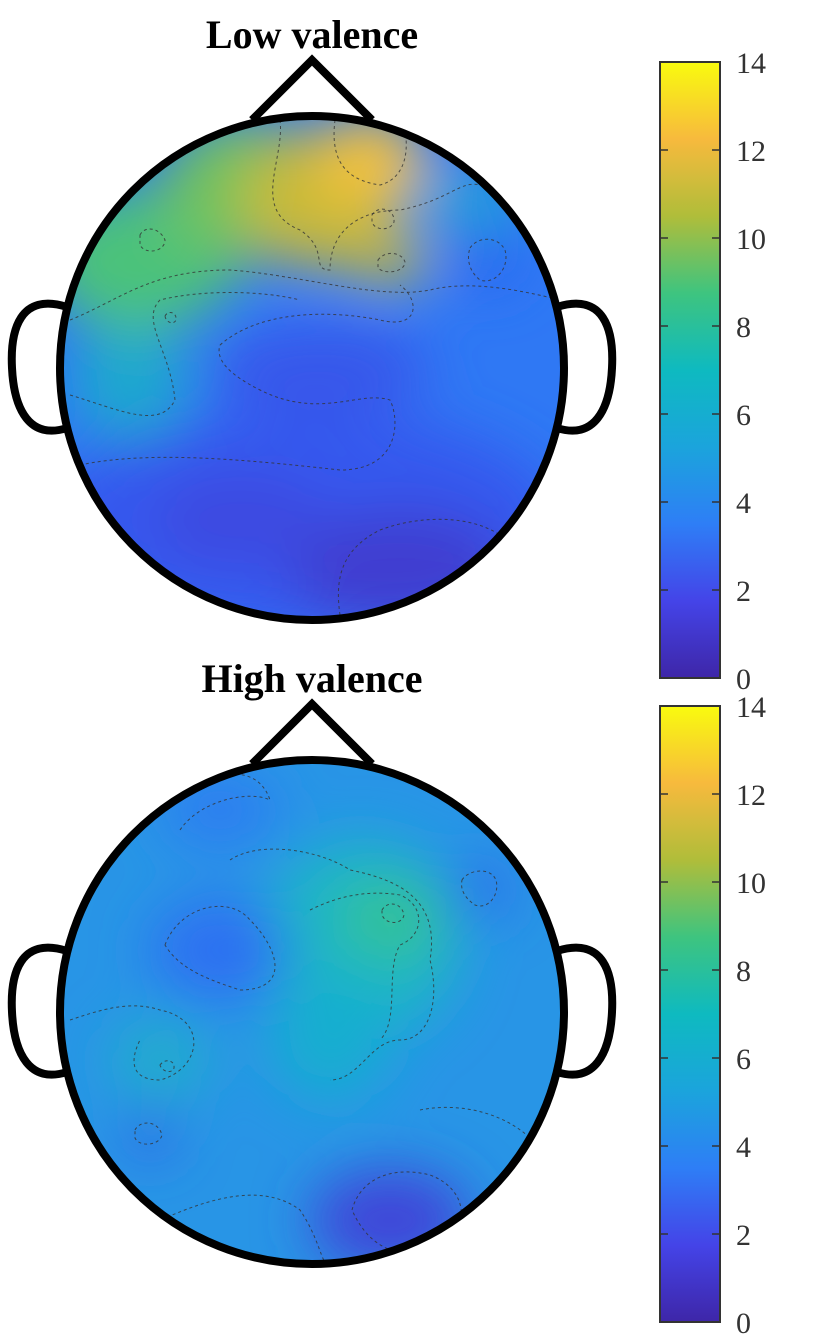 The width and height of the screenshot is (830, 1340). I want to click on panel-title: High valence, so click(311, 678).